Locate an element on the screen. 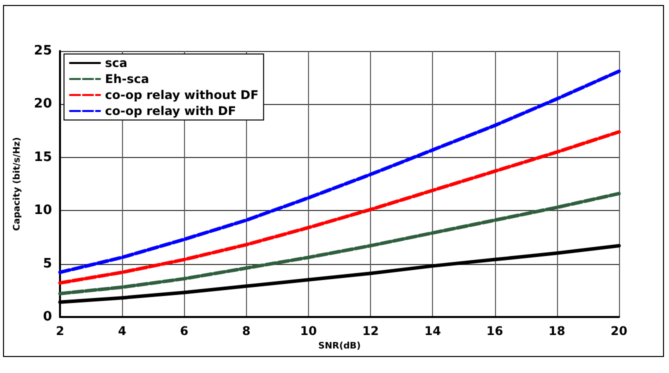 Image resolution: width=669 pixels, height=373 pixels. y-tick-label: 0 is located at coordinates (47, 317).